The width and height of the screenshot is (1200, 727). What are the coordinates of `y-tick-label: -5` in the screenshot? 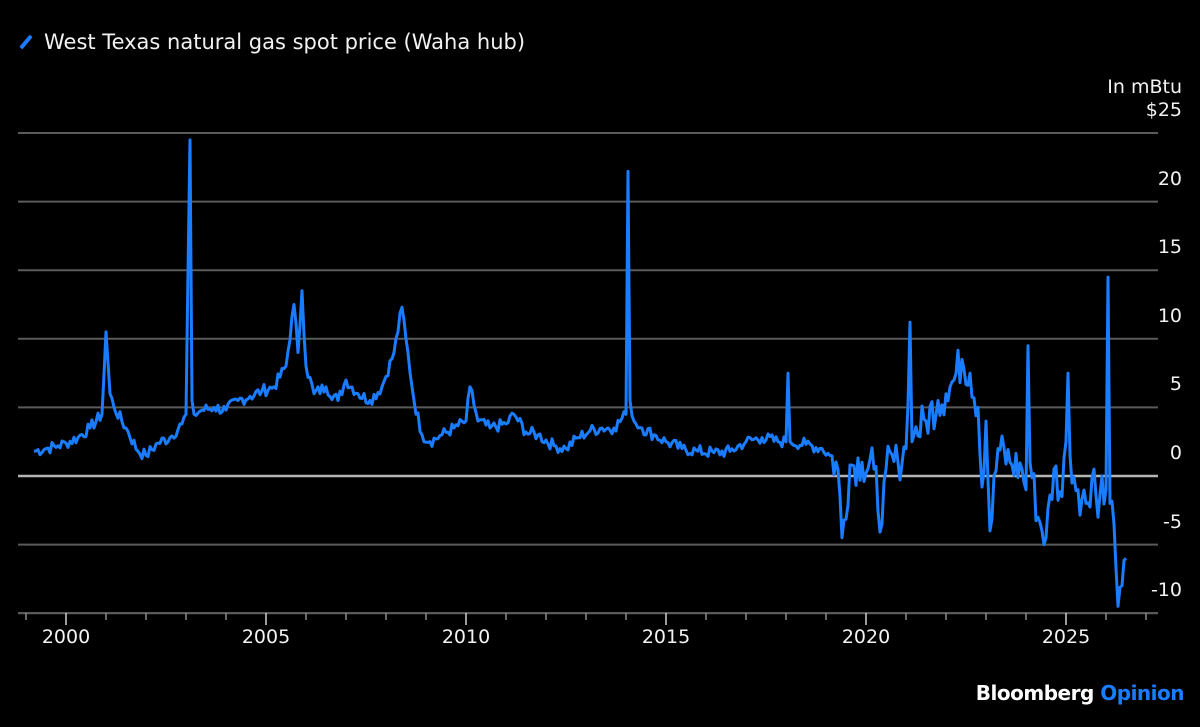 It's located at (1172, 521).